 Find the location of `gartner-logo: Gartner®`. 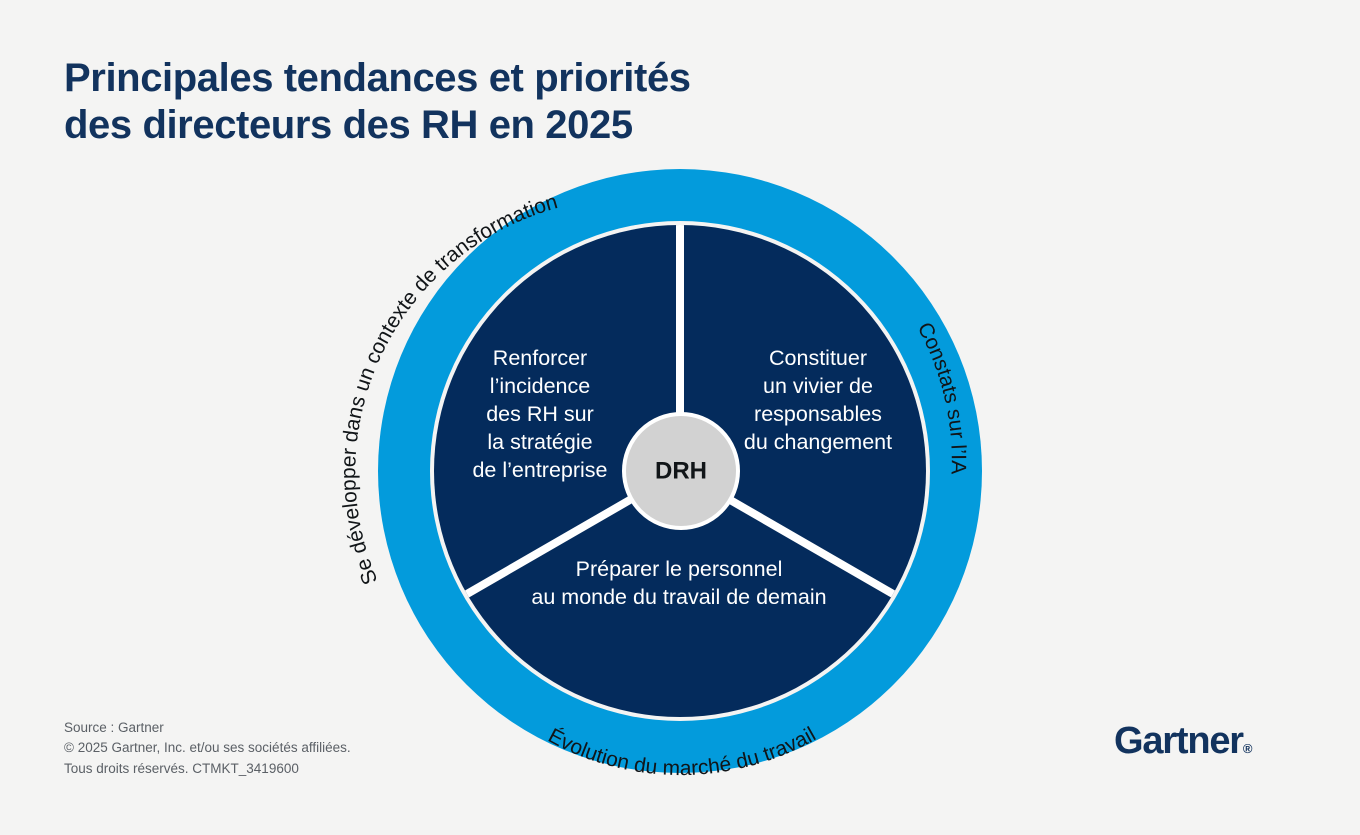

gartner-logo: Gartner® is located at coordinates (1183, 741).